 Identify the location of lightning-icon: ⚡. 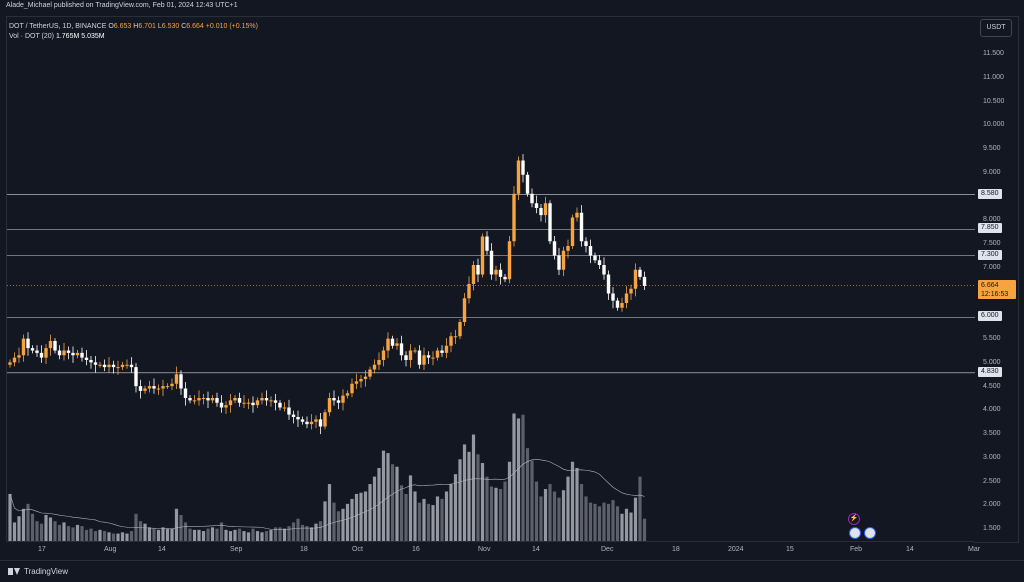
(854, 519).